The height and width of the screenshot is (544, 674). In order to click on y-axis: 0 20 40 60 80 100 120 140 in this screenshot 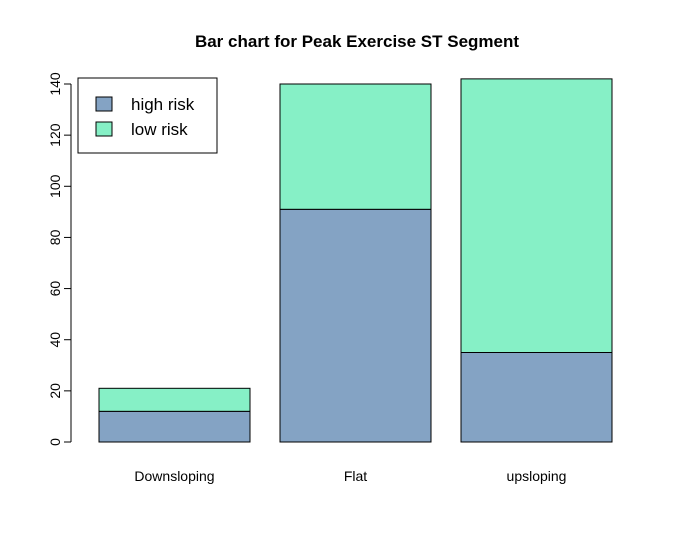, I will do `click(59, 259)`.